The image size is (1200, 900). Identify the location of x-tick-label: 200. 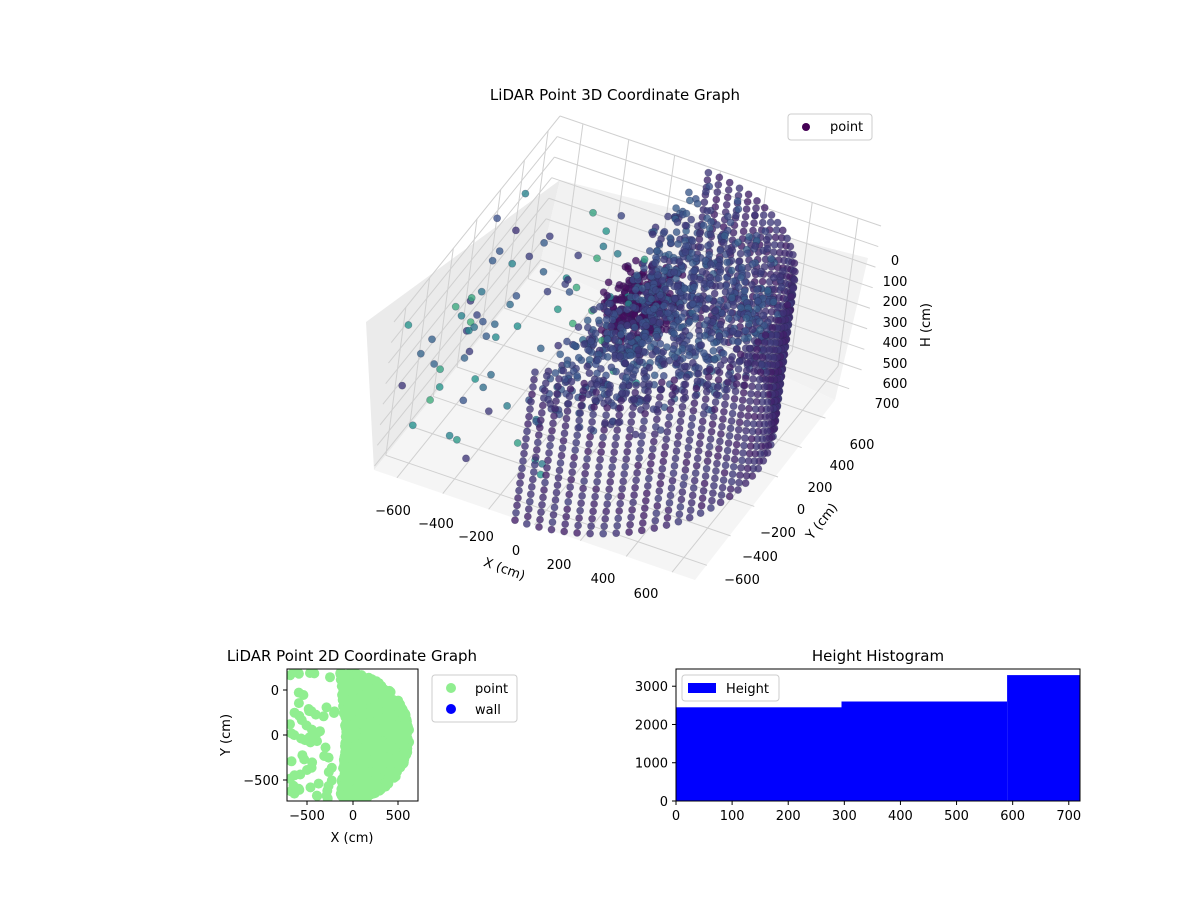
(559, 565).